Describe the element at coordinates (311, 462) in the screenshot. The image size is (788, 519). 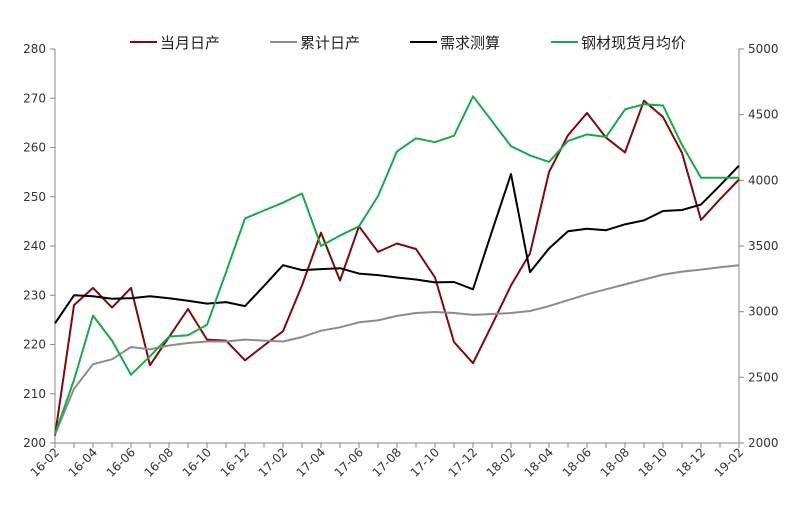
I see `x-tick-label: 17-04` at that location.